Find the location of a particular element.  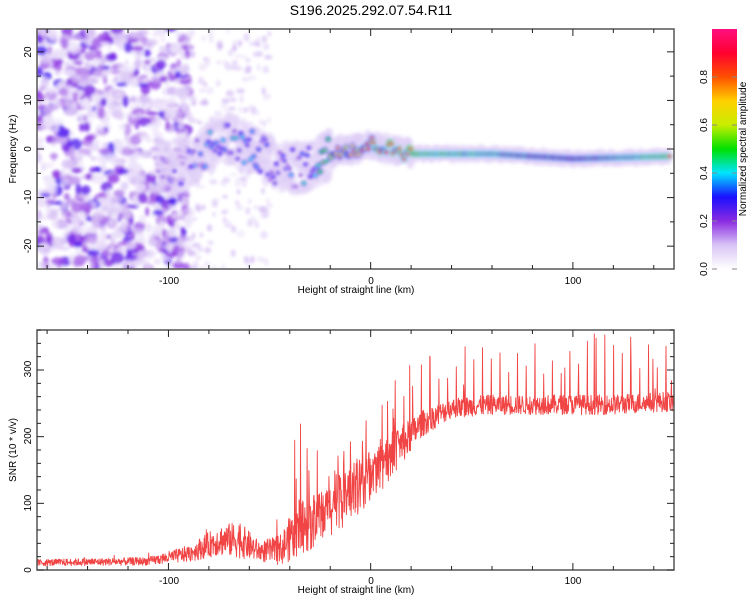

colorbar-tick-label: 0.6 is located at coordinates (704, 125).